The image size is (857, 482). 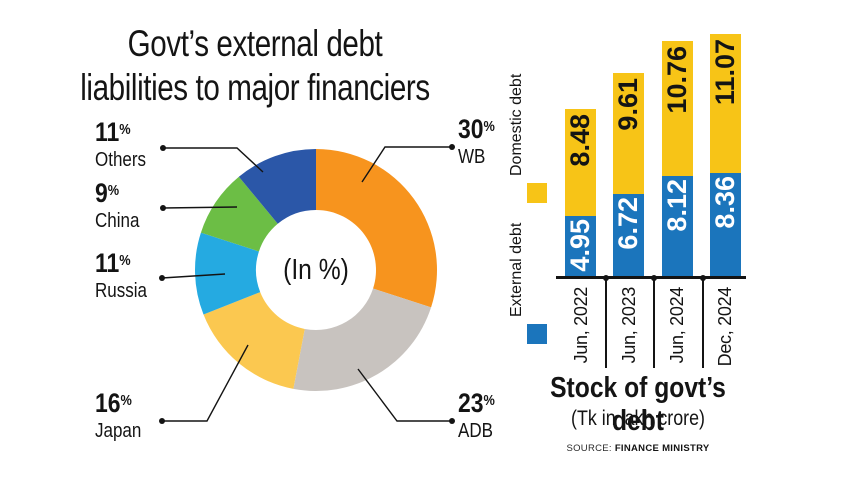 I want to click on leader-dot-wb, so click(x=452, y=147).